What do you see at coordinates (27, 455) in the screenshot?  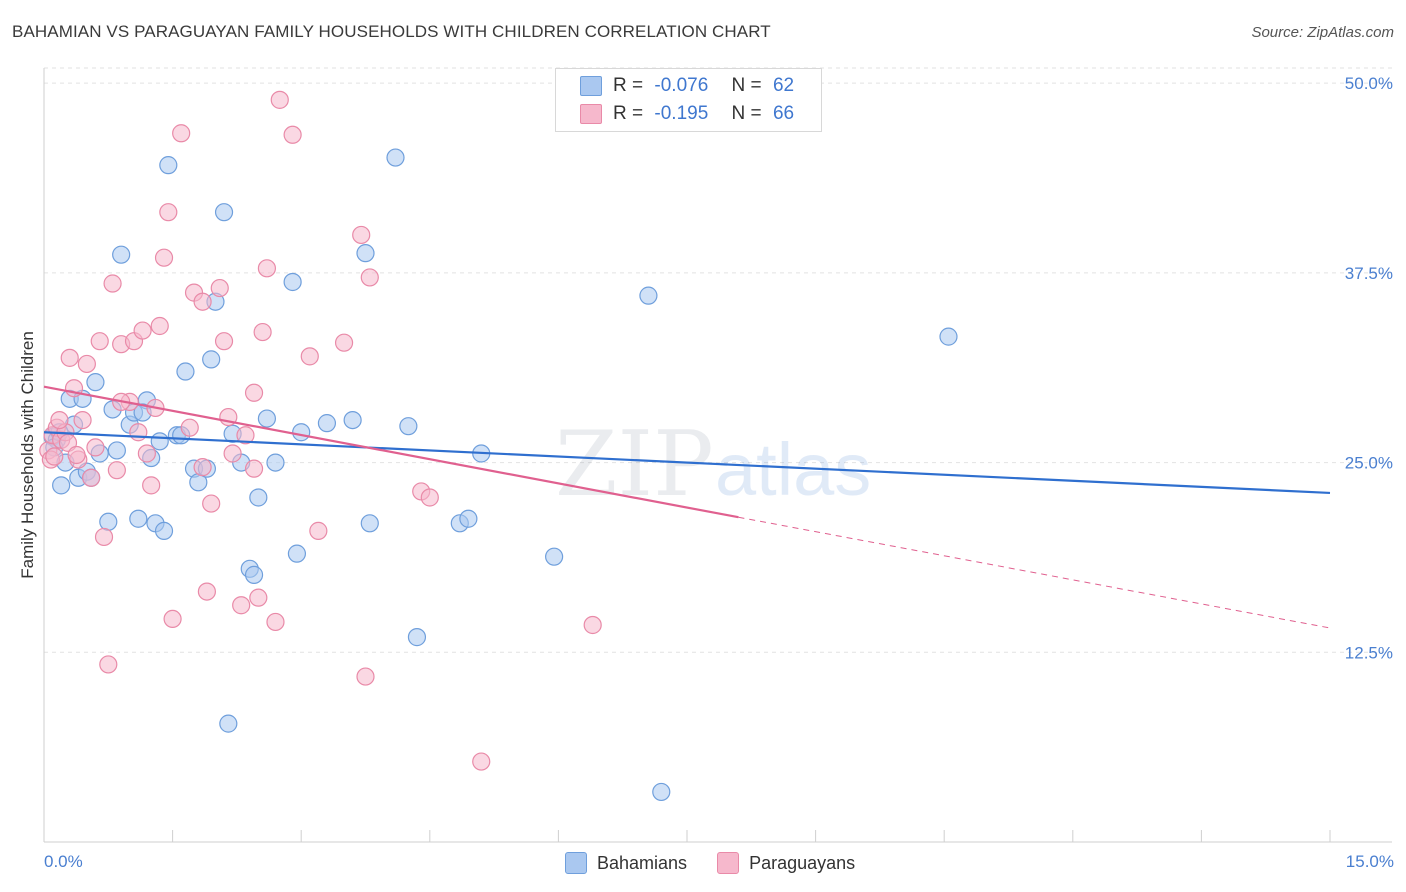 I see `y-axis-label: Family Households with Children` at bounding box center [27, 455].